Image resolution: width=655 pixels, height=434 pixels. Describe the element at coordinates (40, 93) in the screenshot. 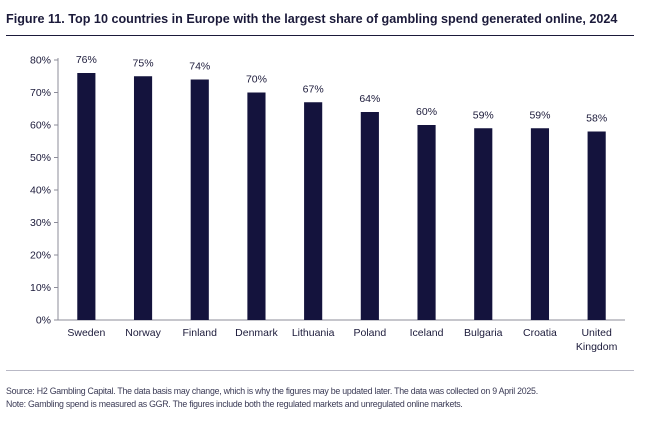

I see `y-tick-label: 70%` at that location.